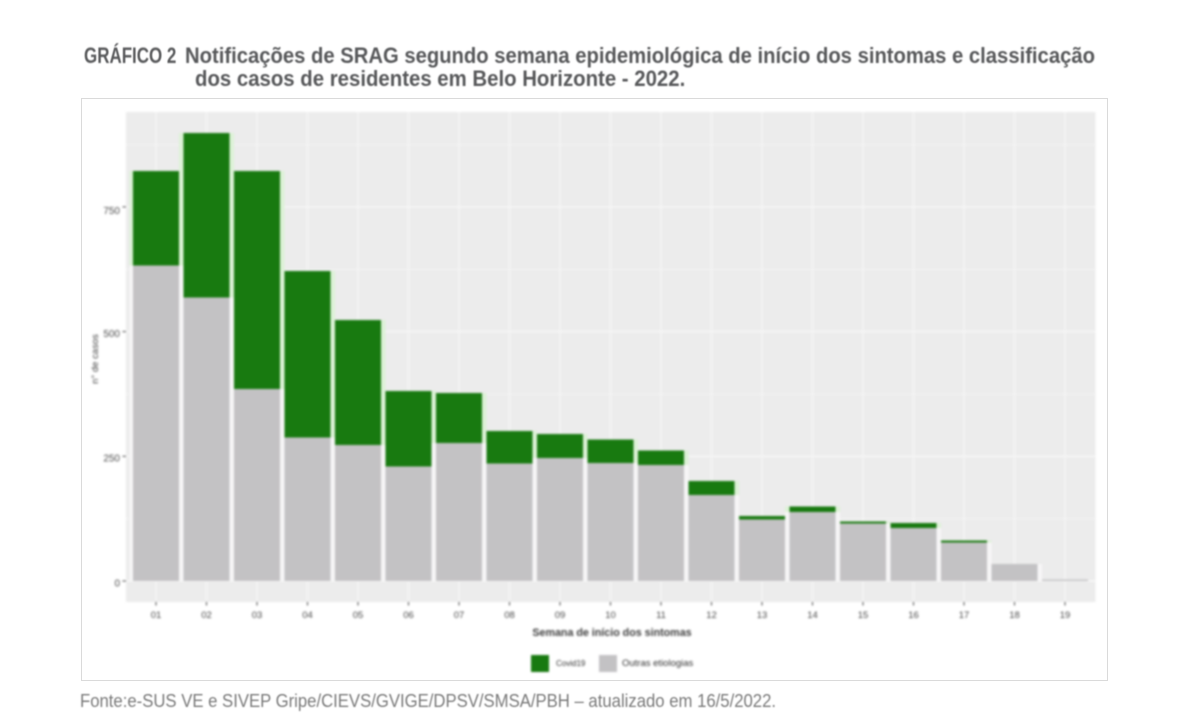 This screenshot has width=1200, height=716. What do you see at coordinates (812, 615) in the screenshot?
I see `svg-text: 14` at bounding box center [812, 615].